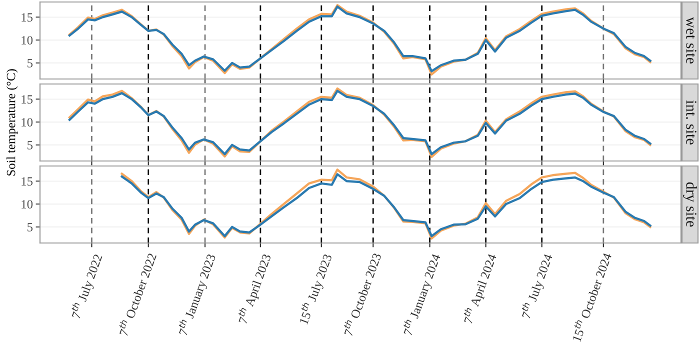  I want to click on x-tick-label: 15$^{th}$ October 2024, so click(590, 296).